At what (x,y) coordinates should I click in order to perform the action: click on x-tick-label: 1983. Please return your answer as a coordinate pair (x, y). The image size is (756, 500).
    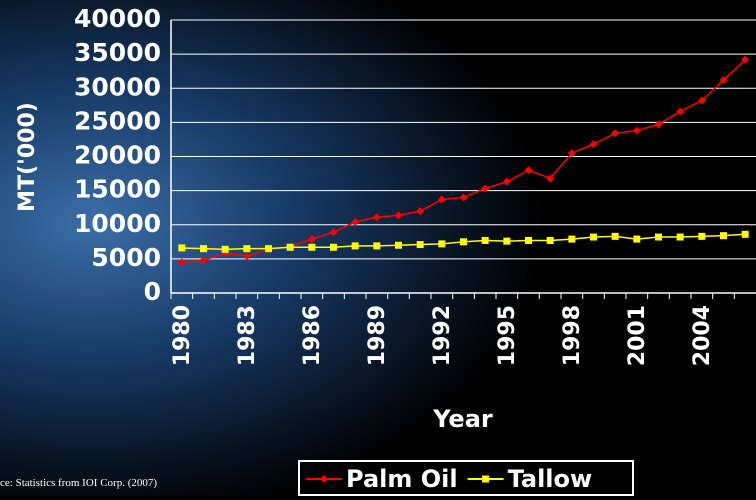
    Looking at the image, I should click on (247, 335).